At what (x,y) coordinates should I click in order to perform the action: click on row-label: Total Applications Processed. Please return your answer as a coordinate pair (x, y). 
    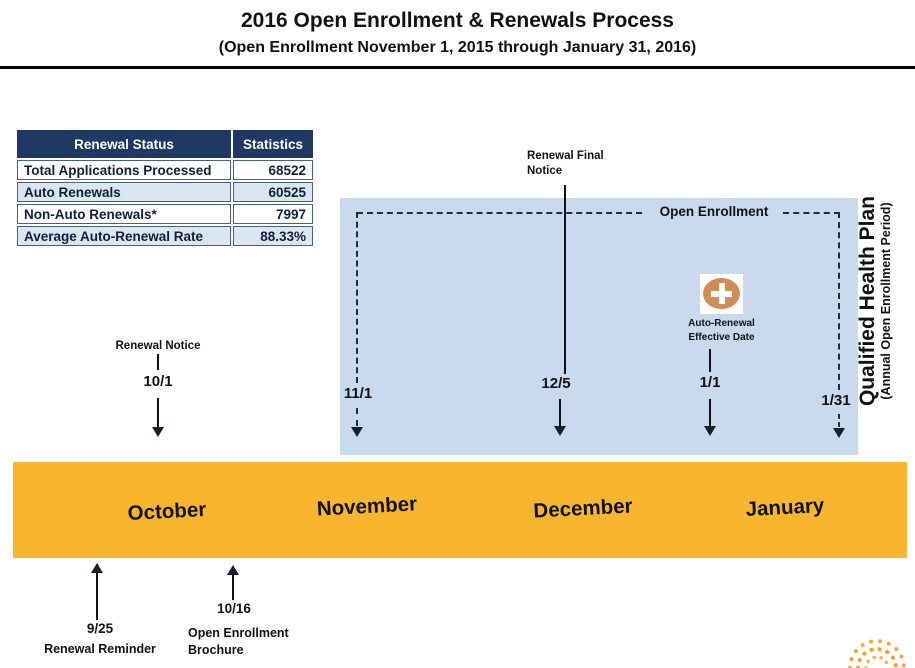
    Looking at the image, I should click on (124, 170).